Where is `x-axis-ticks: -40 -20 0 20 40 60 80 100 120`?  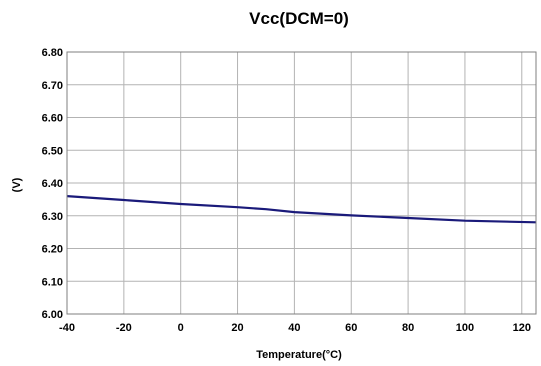
x-axis-ticks: -40 -20 0 20 40 60 80 100 120 is located at coordinates (295, 328).